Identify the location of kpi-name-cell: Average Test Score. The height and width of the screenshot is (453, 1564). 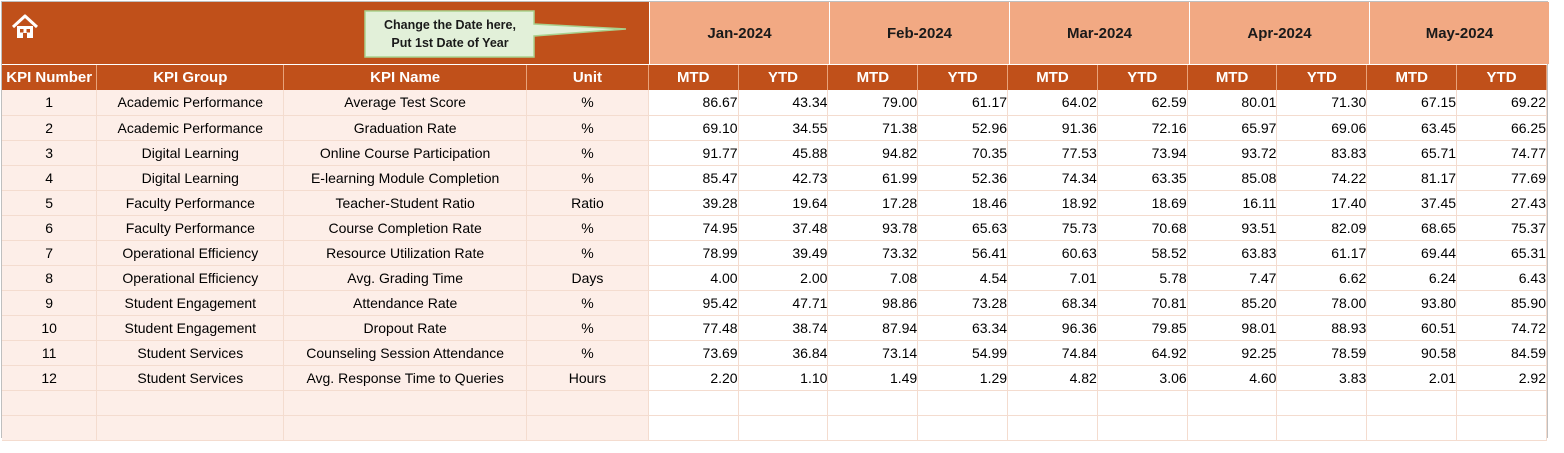
(405, 103).